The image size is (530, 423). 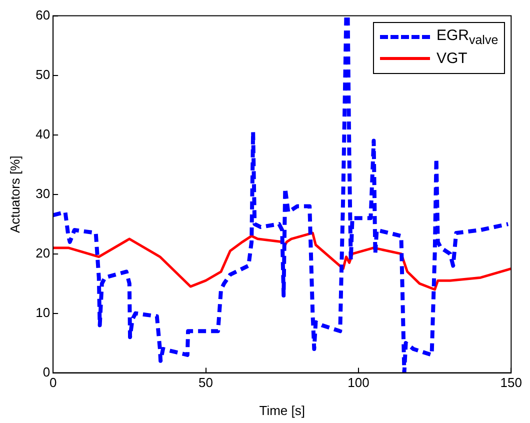 What do you see at coordinates (43, 193) in the screenshot?
I see `y-tick-label: 30` at bounding box center [43, 193].